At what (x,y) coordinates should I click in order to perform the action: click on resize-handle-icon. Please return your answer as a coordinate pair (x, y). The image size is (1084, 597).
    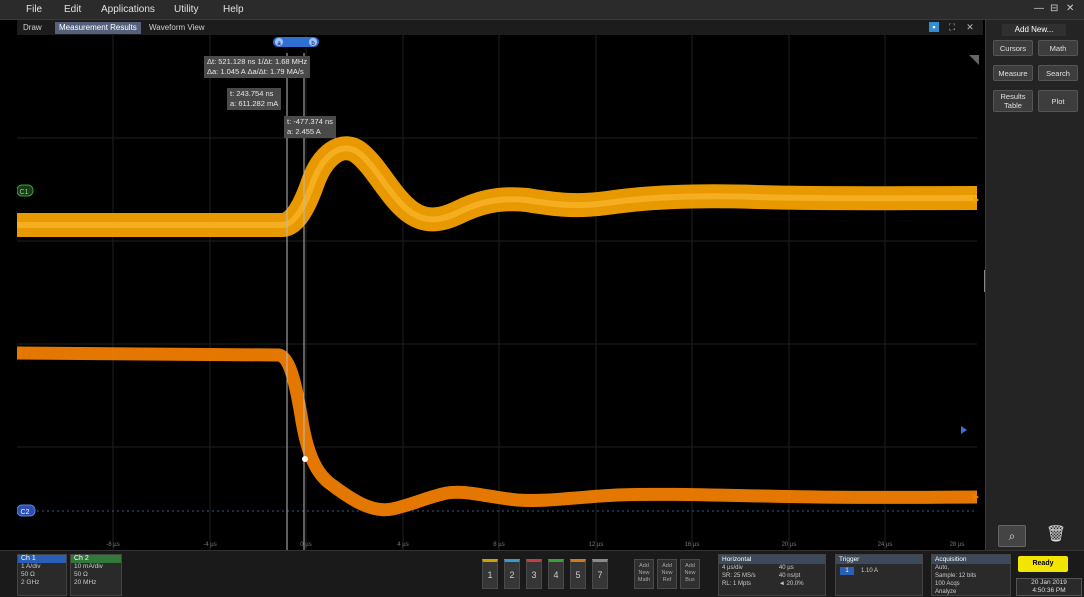
    Looking at the image, I should click on (974, 60).